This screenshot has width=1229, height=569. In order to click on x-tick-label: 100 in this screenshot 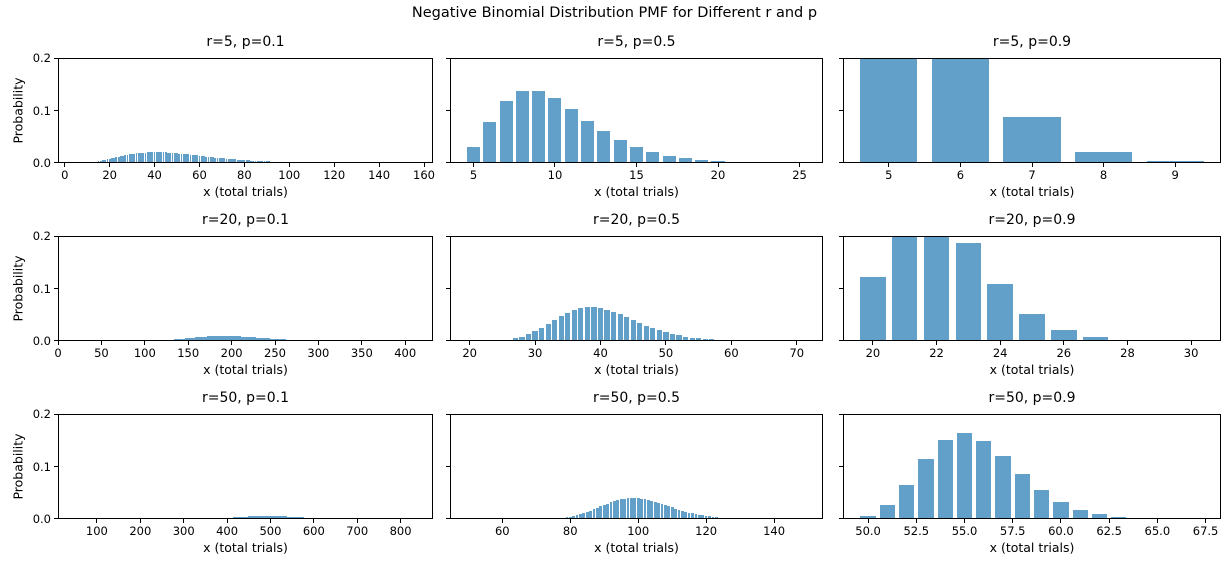, I will do `click(96, 531)`.